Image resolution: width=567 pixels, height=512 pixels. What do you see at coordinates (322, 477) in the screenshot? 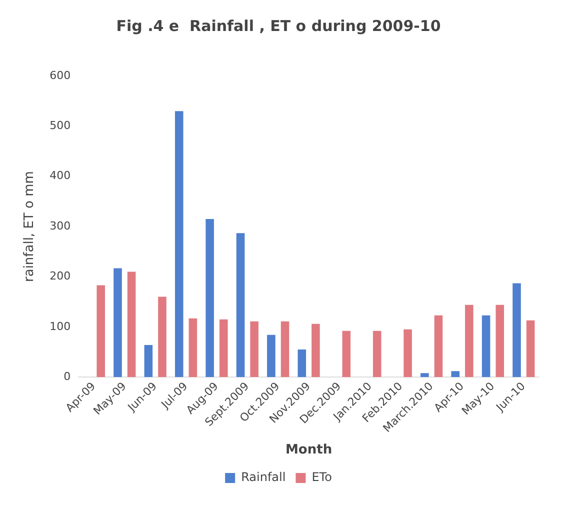
I see `legend-label: ETo` at bounding box center [322, 477].